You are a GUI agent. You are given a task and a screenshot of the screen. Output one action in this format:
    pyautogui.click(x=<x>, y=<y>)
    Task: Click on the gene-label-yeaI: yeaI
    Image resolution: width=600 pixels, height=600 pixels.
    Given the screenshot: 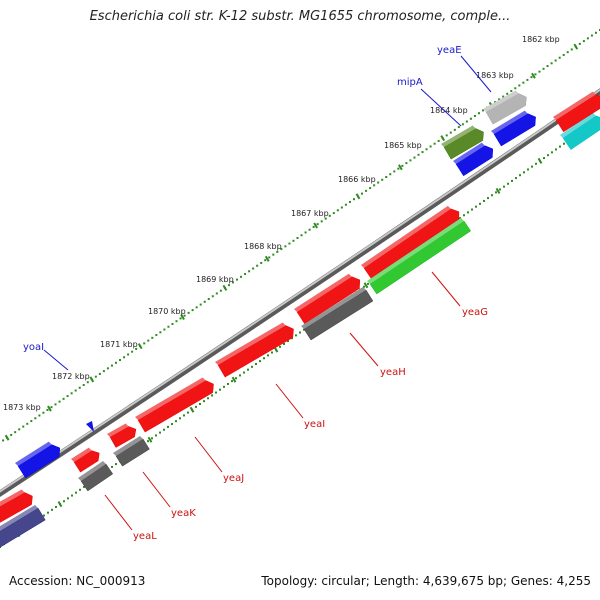 What is the action you would take?
    pyautogui.click(x=314, y=424)
    